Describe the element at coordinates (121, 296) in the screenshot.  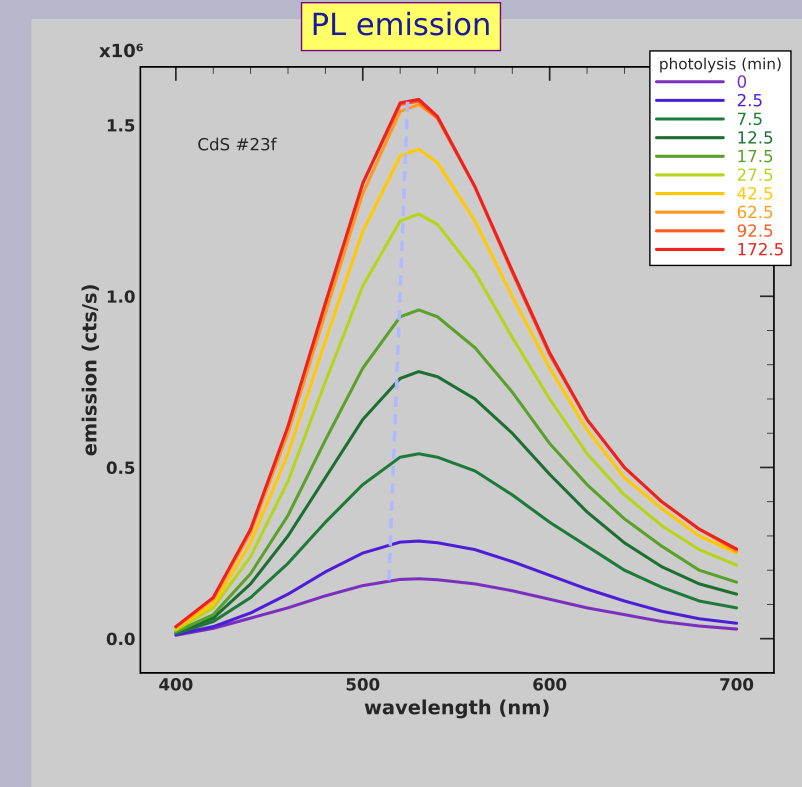
I see `y-tick-label: 1.0` at that location.